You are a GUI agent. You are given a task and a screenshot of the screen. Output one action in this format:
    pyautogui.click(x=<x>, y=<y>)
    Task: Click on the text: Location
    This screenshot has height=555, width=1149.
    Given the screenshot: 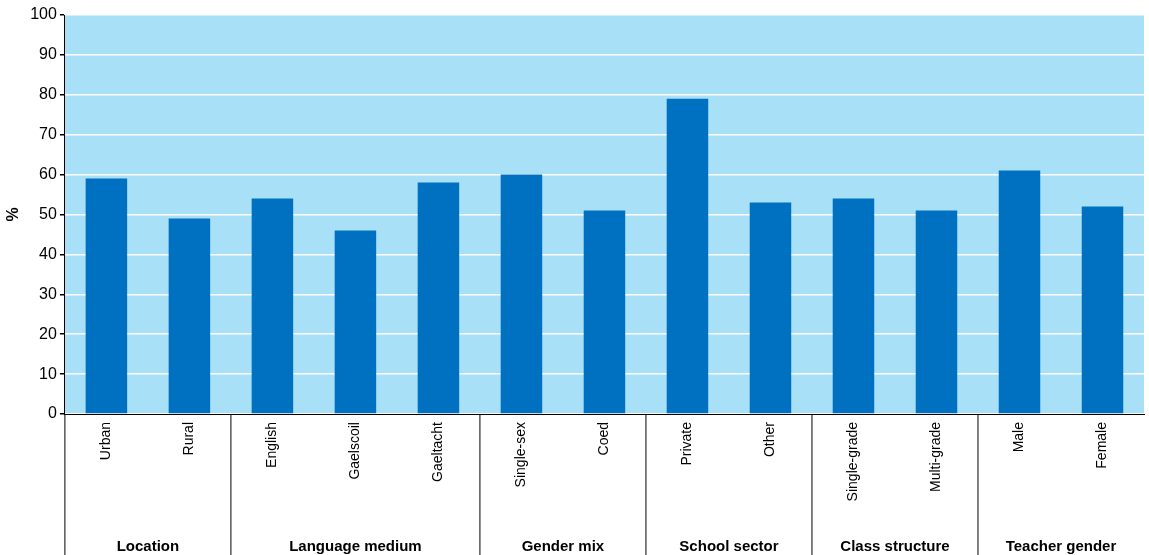 What is the action you would take?
    pyautogui.click(x=148, y=545)
    